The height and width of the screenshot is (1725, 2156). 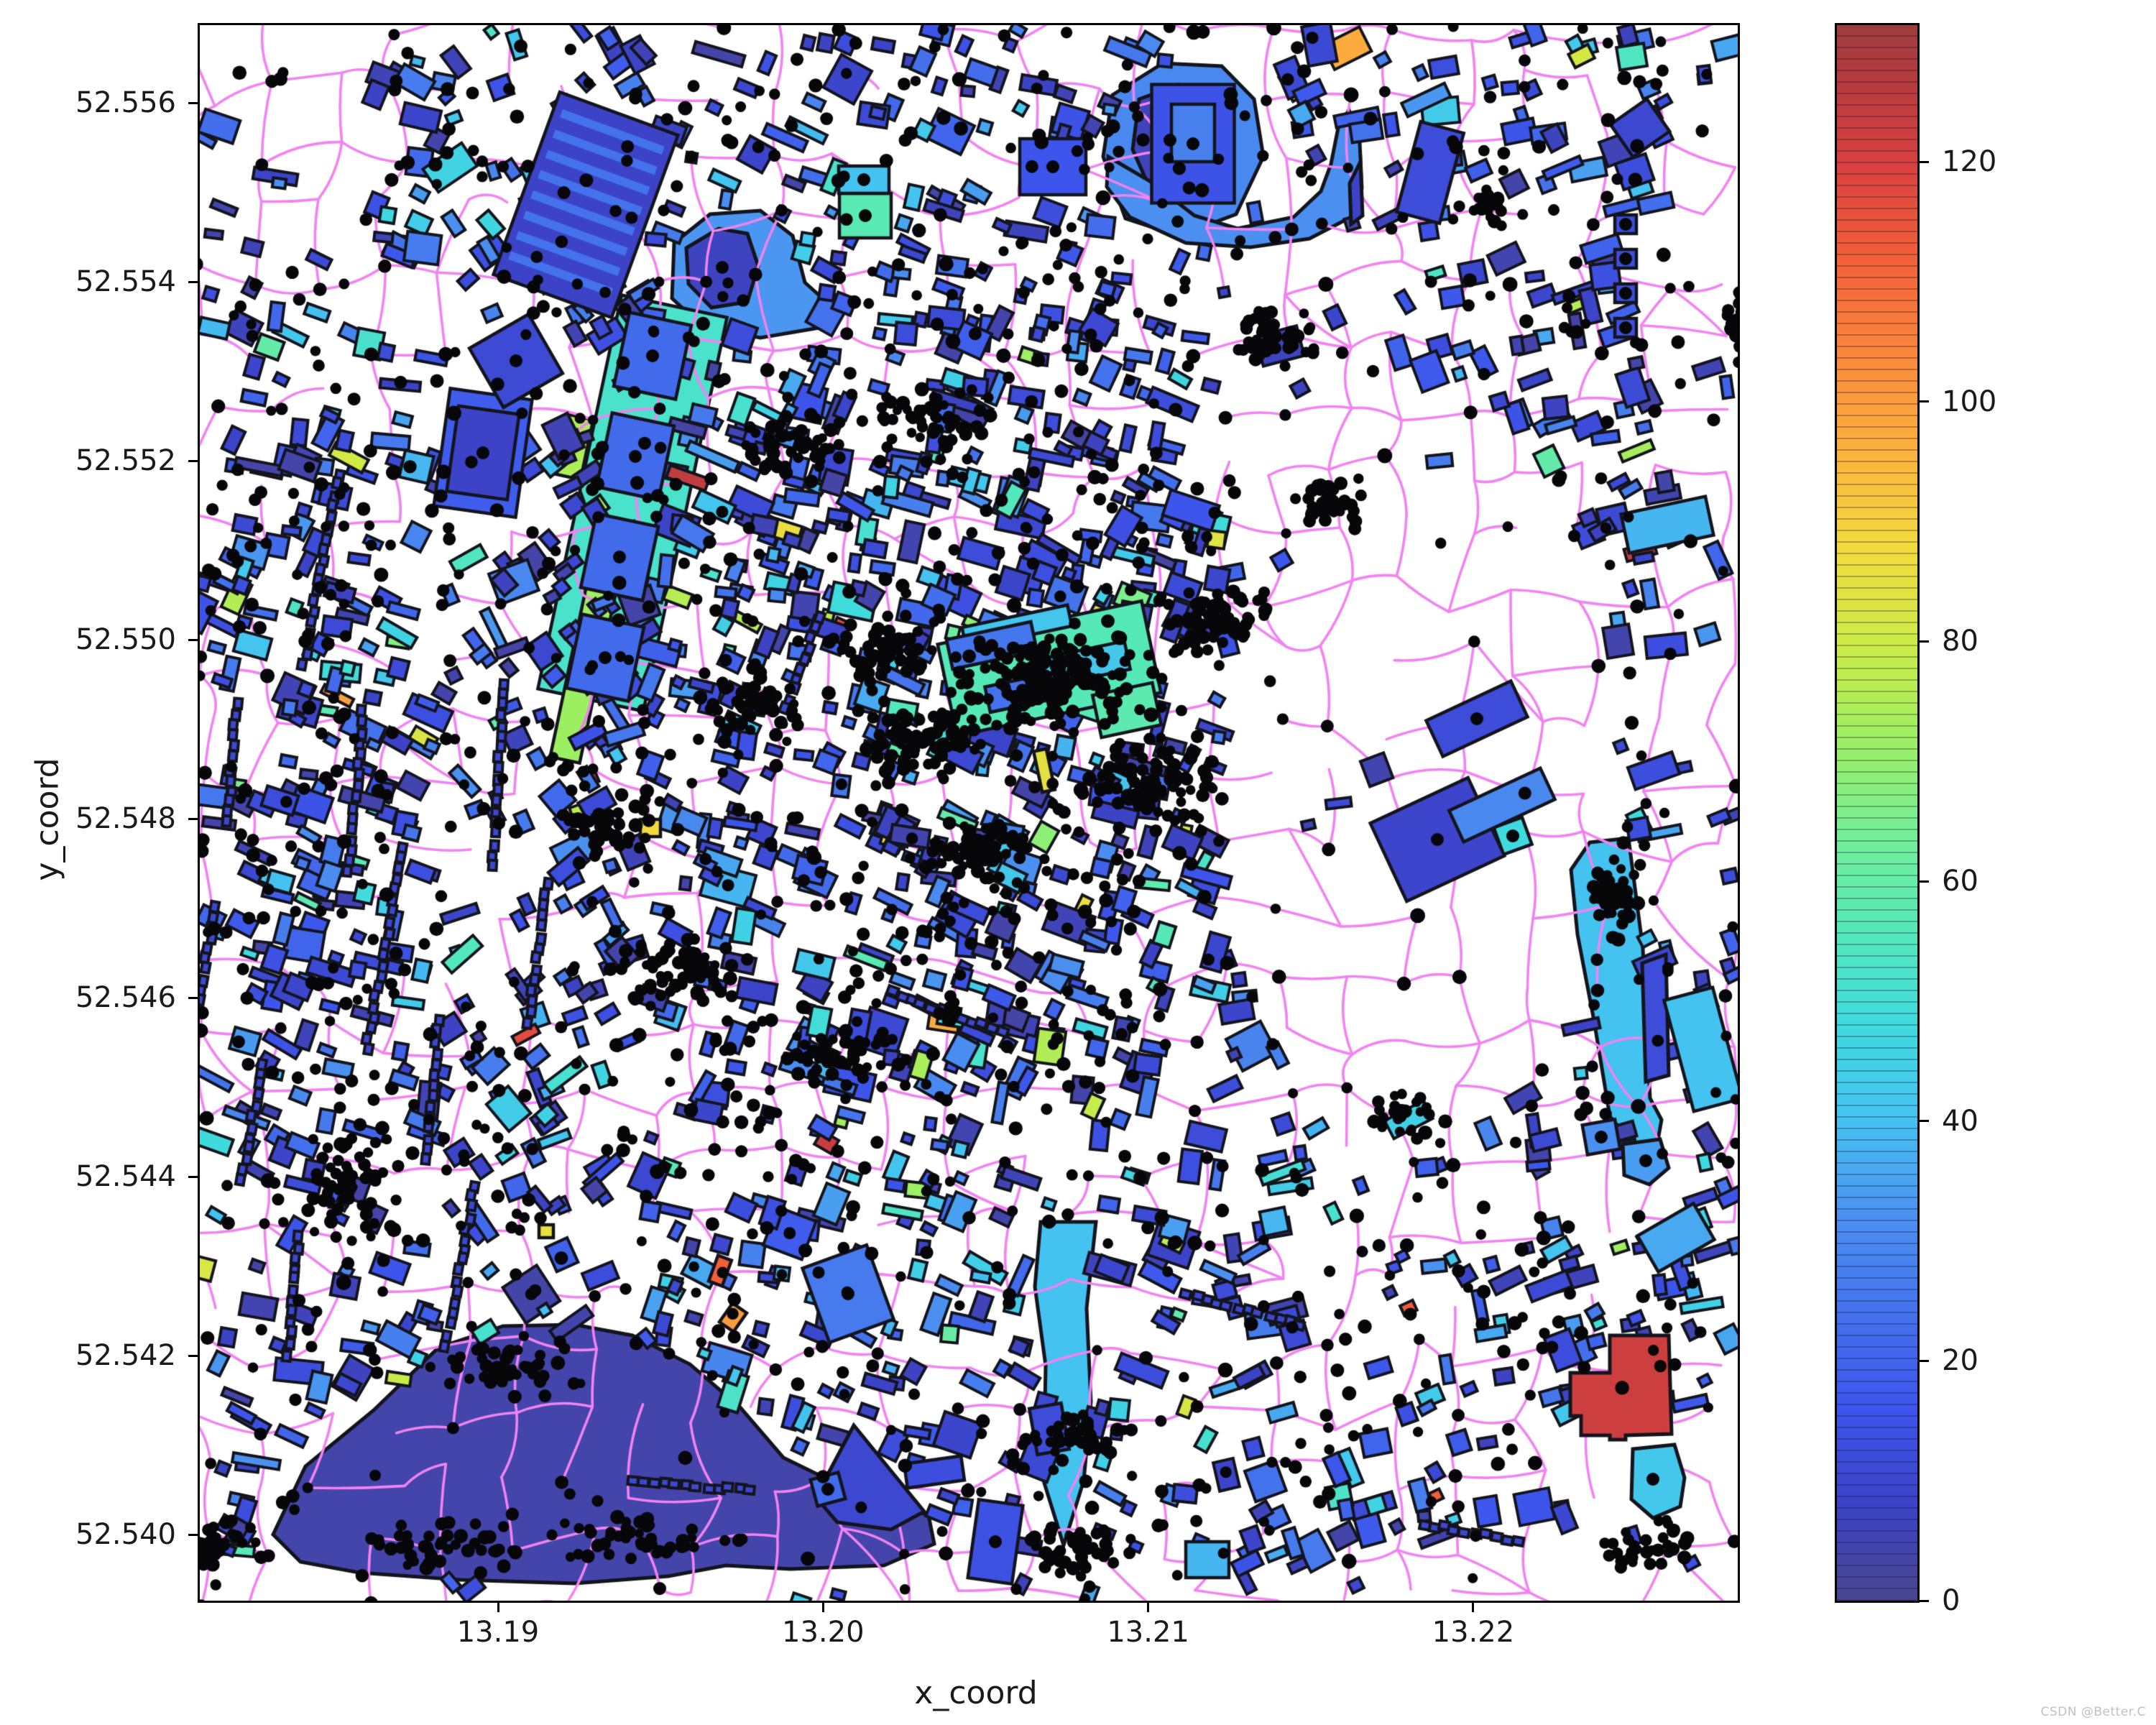 I want to click on y-tick-label: 52.540, so click(x=125, y=1534).